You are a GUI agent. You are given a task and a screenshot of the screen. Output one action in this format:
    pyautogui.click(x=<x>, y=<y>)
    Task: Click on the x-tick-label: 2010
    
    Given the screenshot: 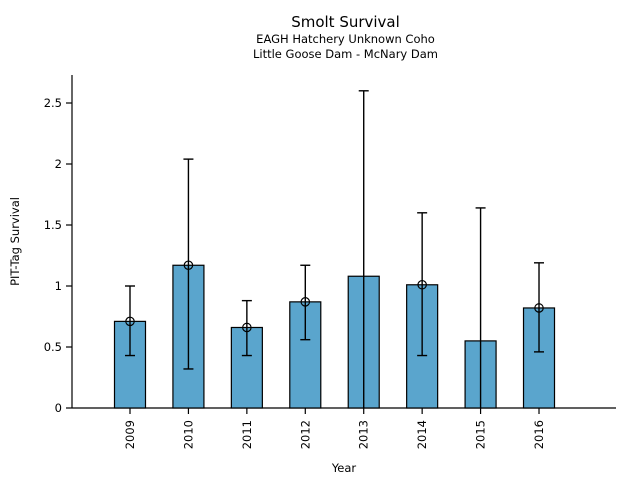 What is the action you would take?
    pyautogui.click(x=188, y=434)
    